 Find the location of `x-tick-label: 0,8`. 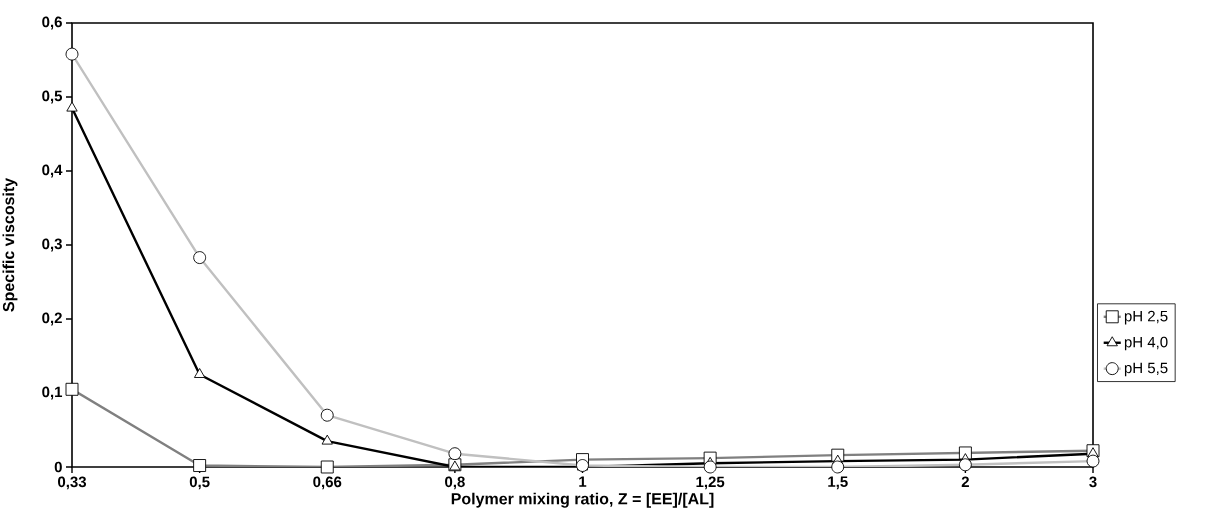

x-tick-label: 0,8 is located at coordinates (455, 483).